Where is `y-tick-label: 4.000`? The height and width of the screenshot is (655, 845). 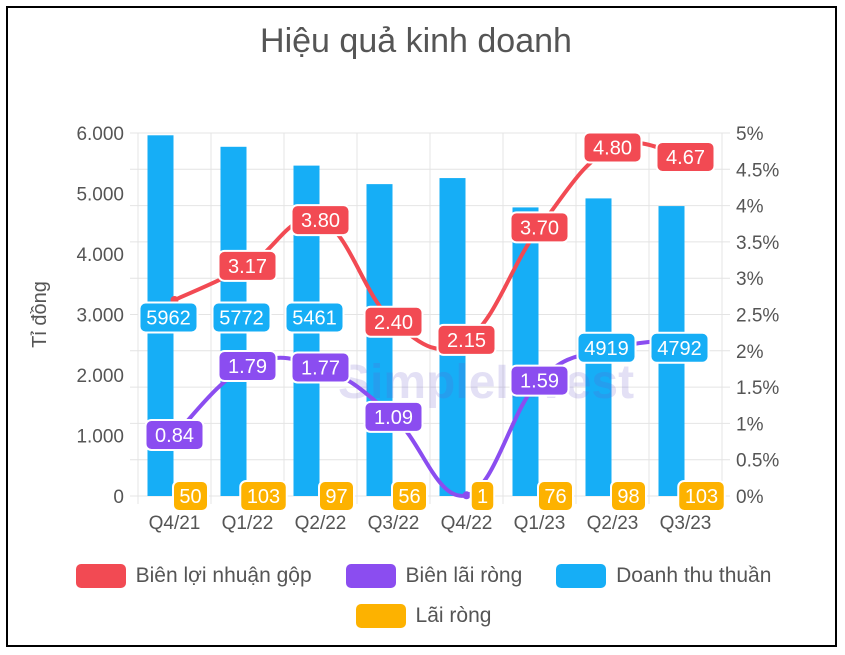 y-tick-label: 4.000 is located at coordinates (100, 255).